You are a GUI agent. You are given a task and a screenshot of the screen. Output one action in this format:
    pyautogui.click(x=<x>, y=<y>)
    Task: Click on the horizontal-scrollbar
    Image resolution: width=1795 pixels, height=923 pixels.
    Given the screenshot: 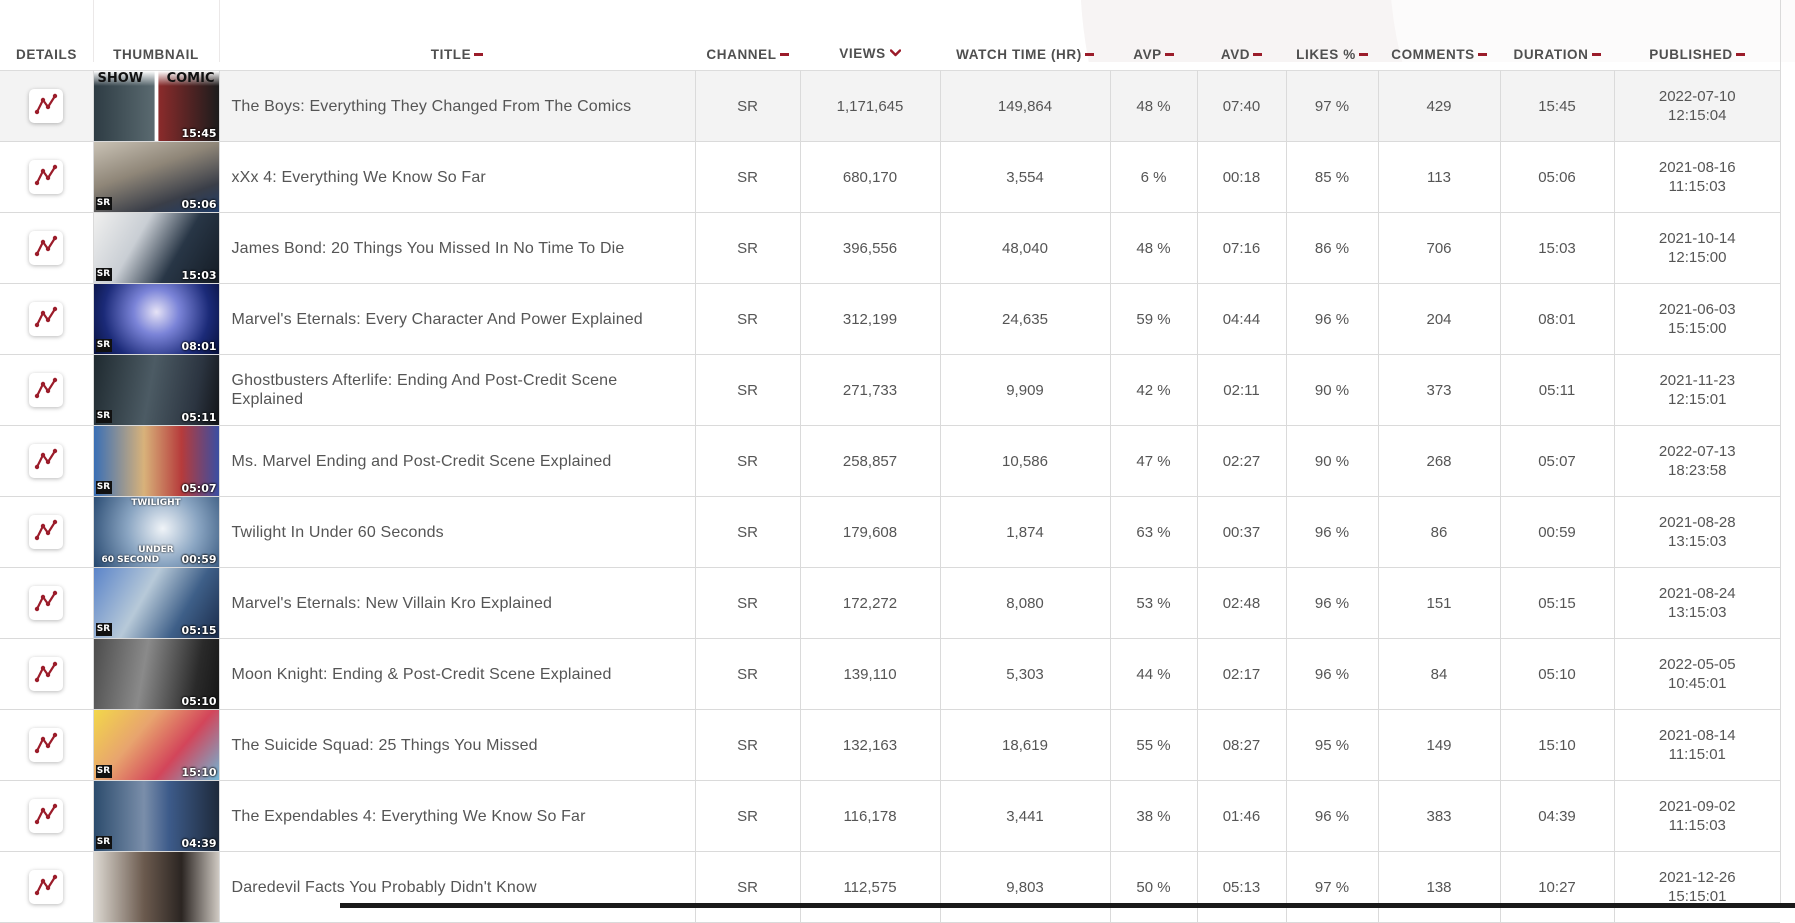 What is the action you would take?
    pyautogui.click(x=1067, y=905)
    